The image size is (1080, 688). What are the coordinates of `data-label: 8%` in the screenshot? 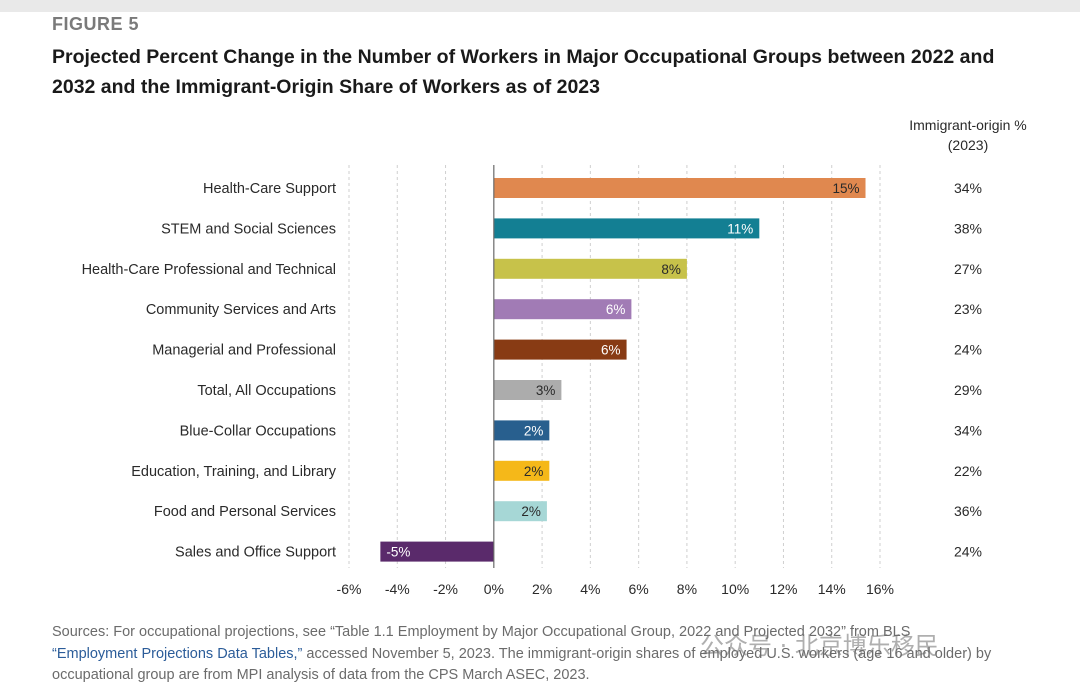 It's located at (671, 269).